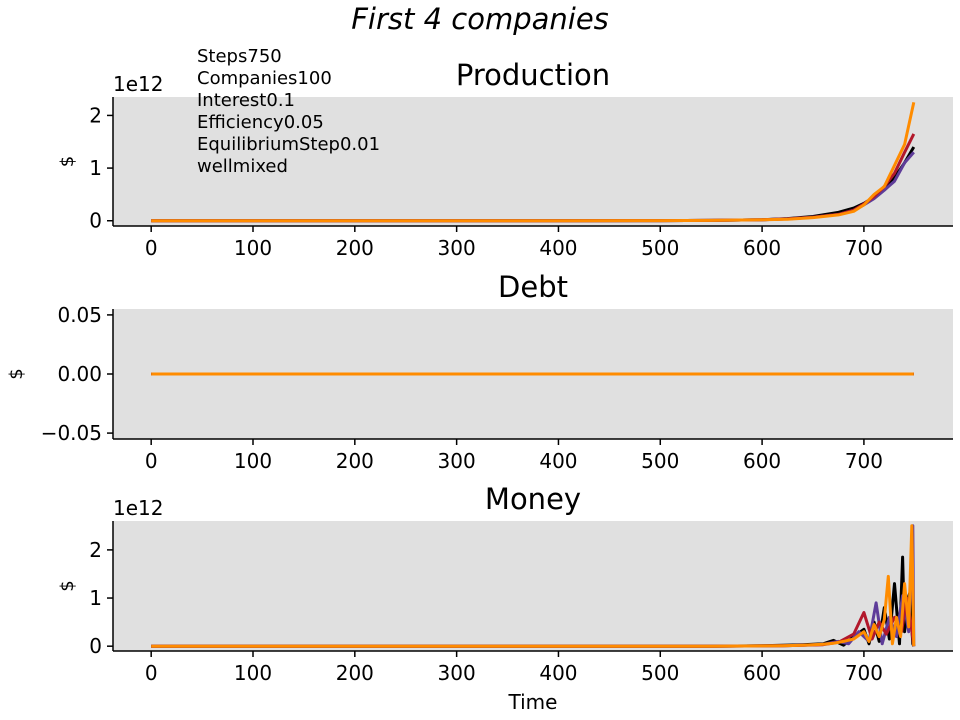 The image size is (960, 720). Describe the element at coordinates (260, 122) in the screenshot. I see `annotation-line-4: Efficiency0.05` at that location.